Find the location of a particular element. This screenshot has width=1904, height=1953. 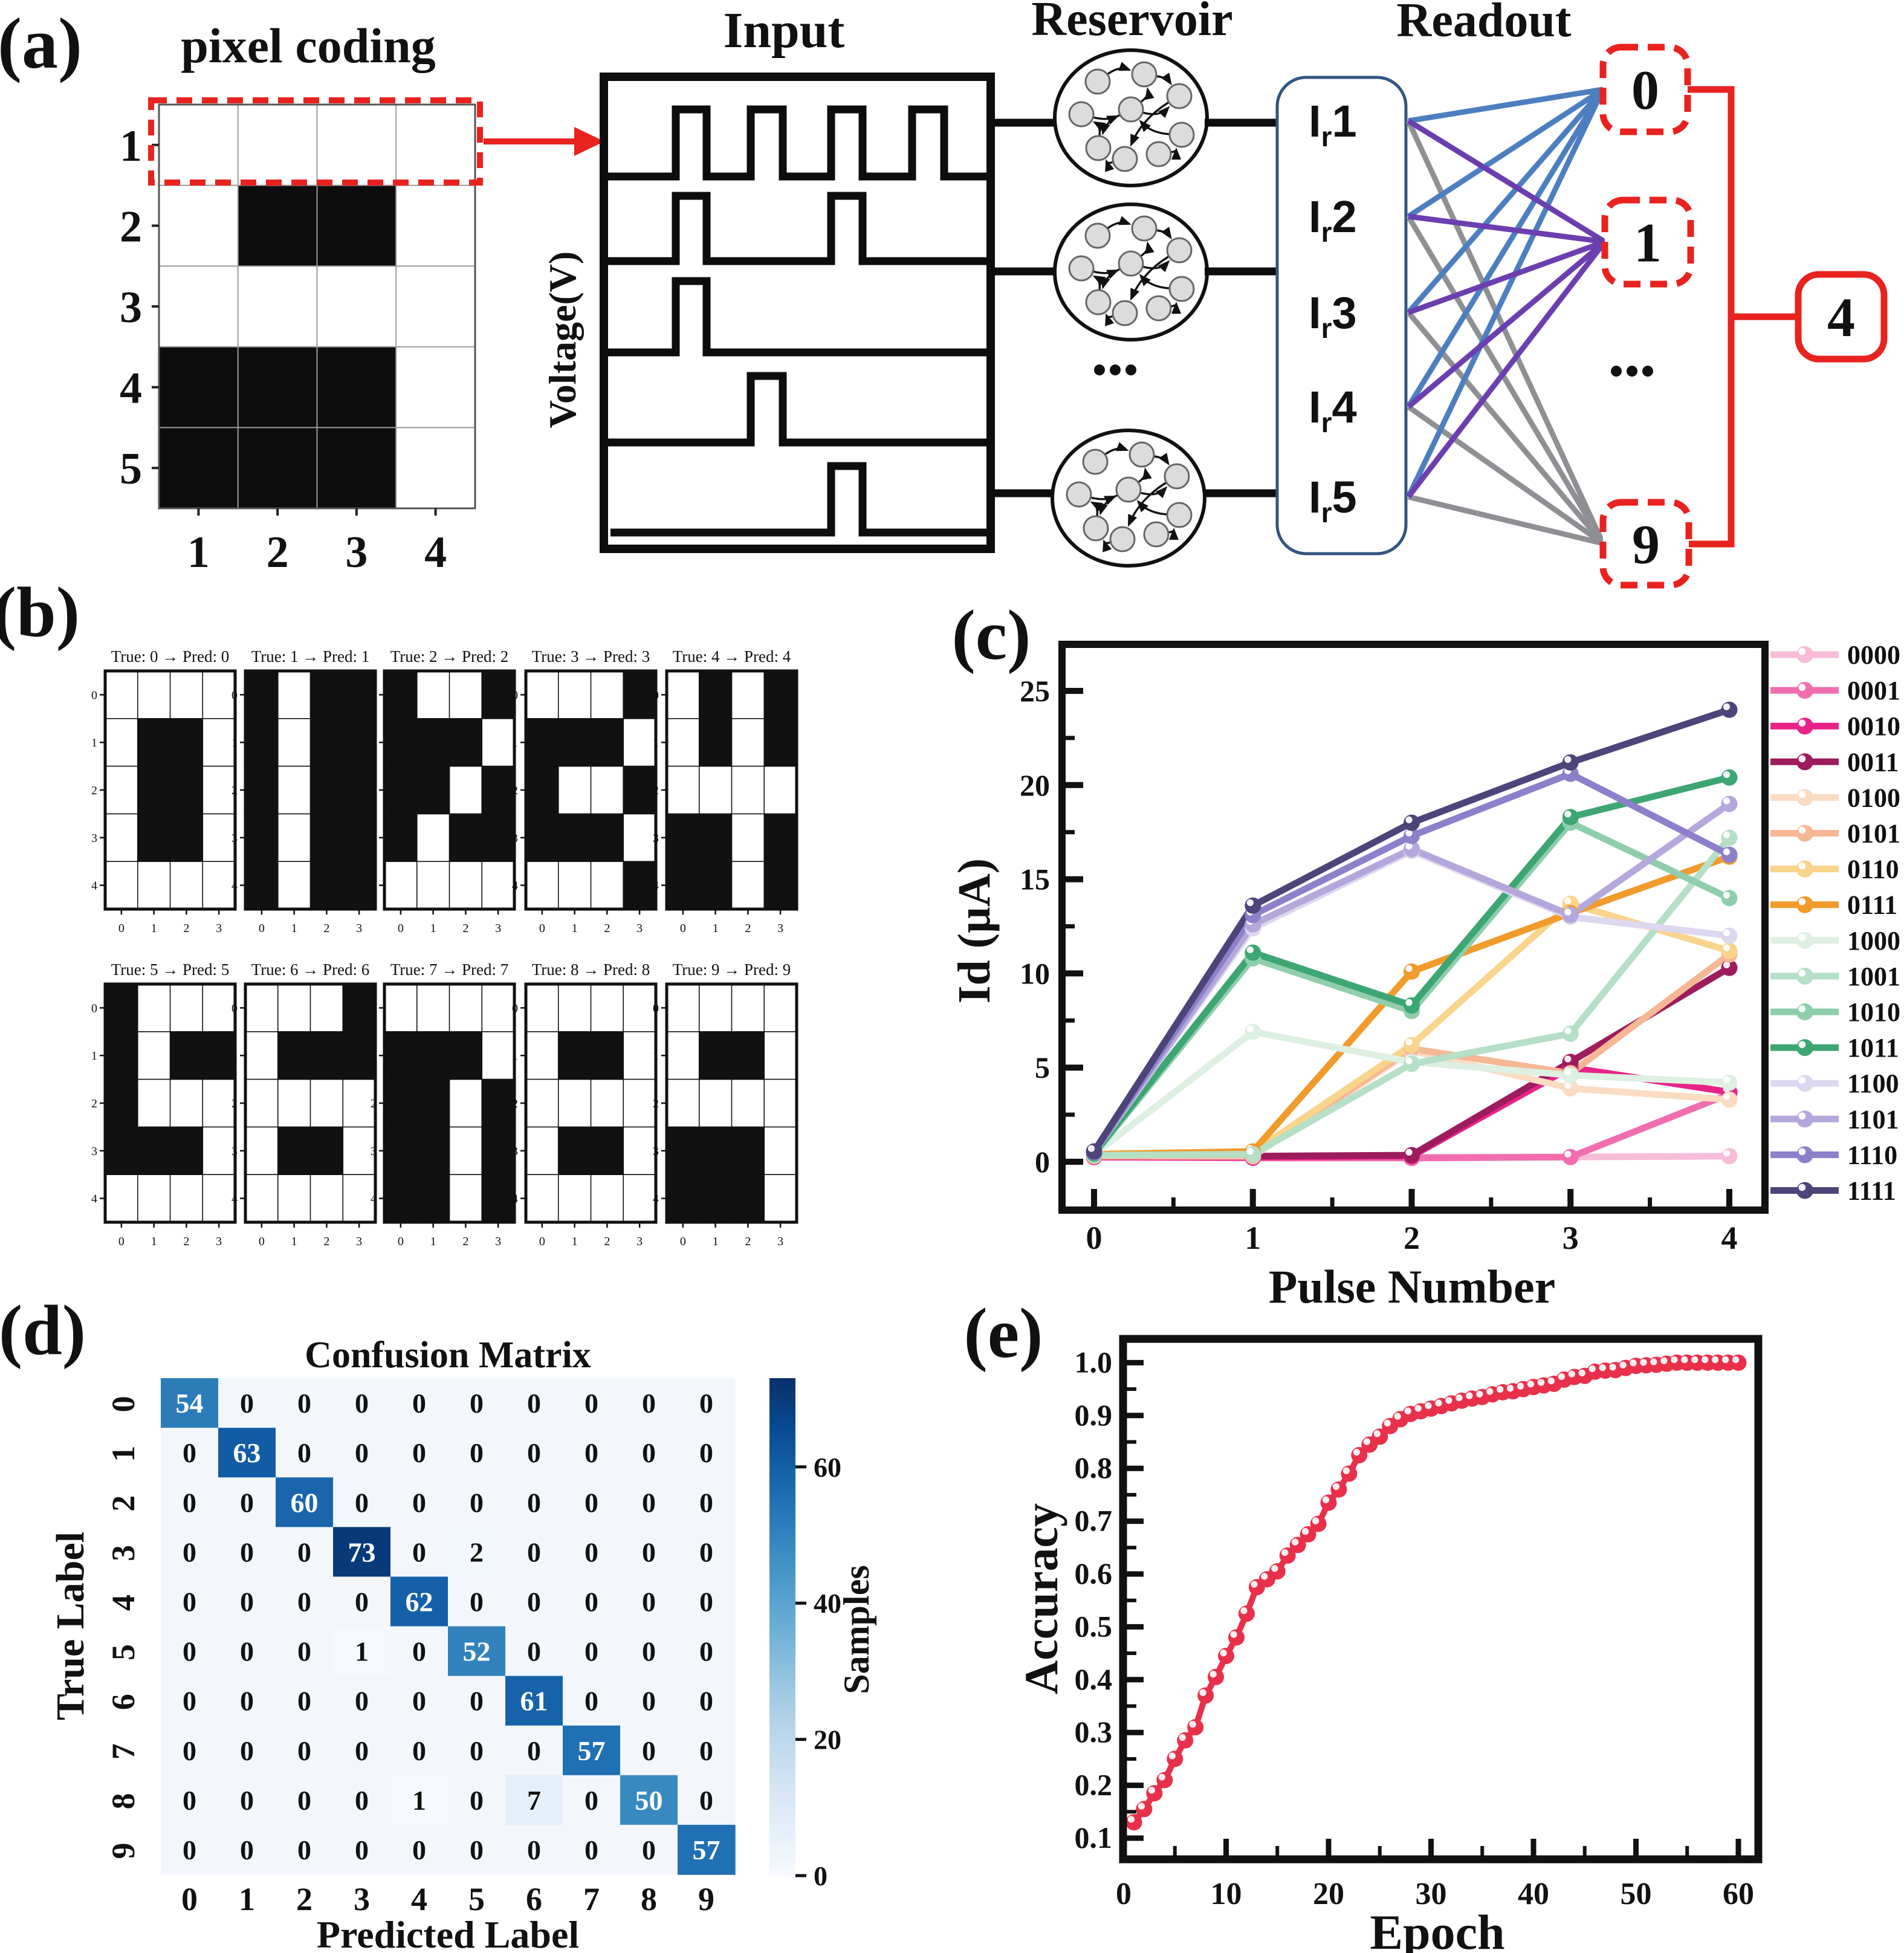

svg-text: 0.5 is located at coordinates (1094, 1626).